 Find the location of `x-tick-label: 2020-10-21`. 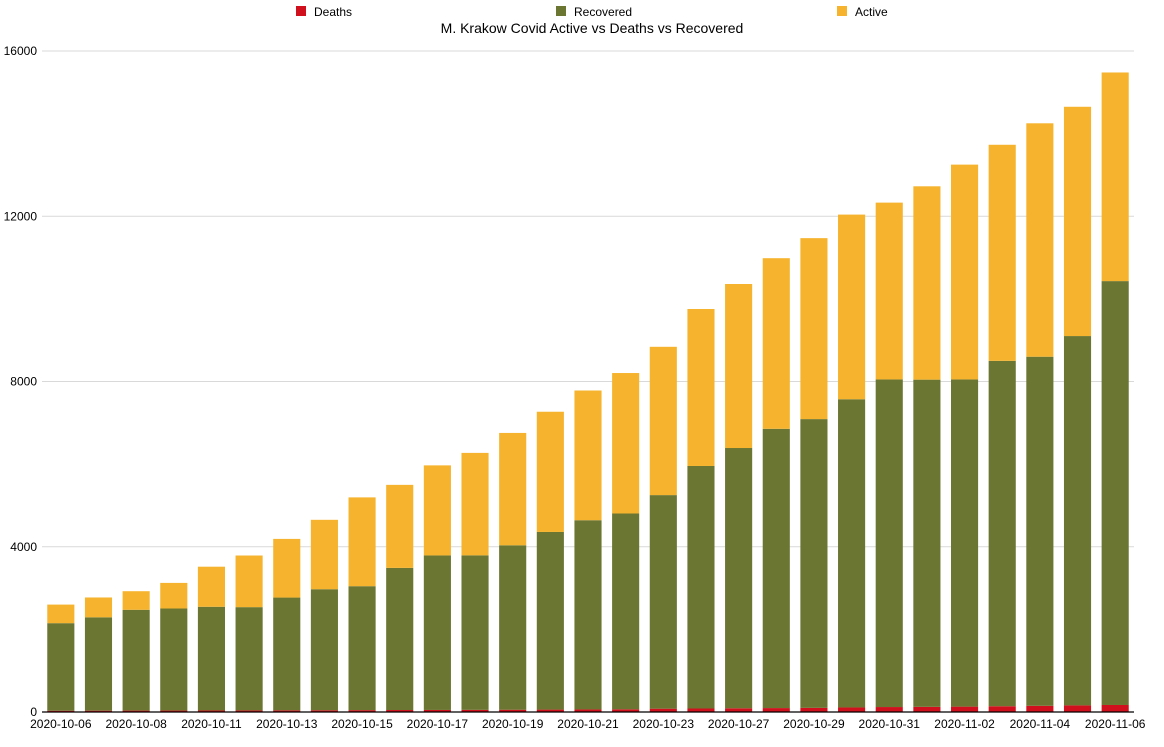

x-tick-label: 2020-10-21 is located at coordinates (588, 724).